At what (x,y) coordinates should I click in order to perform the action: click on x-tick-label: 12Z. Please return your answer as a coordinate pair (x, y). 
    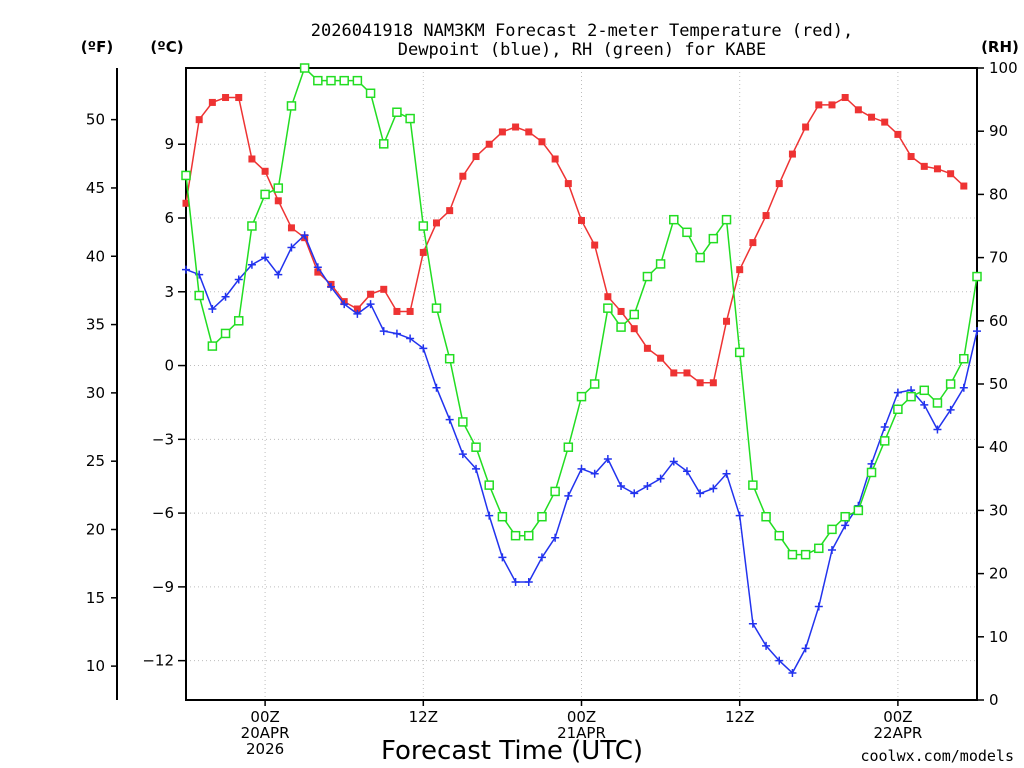
    Looking at the image, I should click on (423, 717).